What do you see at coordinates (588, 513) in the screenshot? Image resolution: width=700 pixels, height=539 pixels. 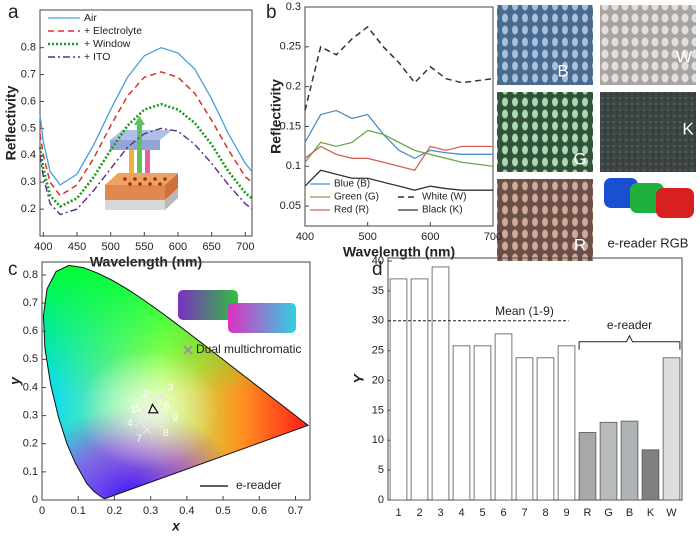 I see `x-tick-label: R` at bounding box center [588, 513].